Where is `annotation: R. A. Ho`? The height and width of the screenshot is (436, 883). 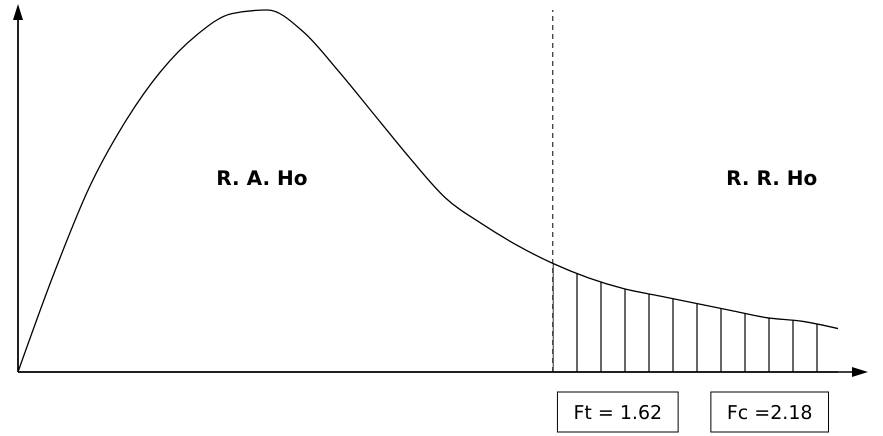 annotation: R. A. Ho is located at coordinates (262, 178).